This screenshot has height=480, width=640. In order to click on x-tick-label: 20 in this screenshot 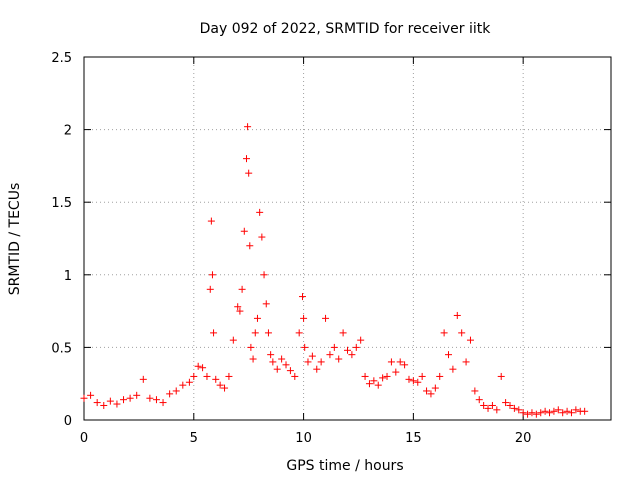, I will do `click(523, 438)`.